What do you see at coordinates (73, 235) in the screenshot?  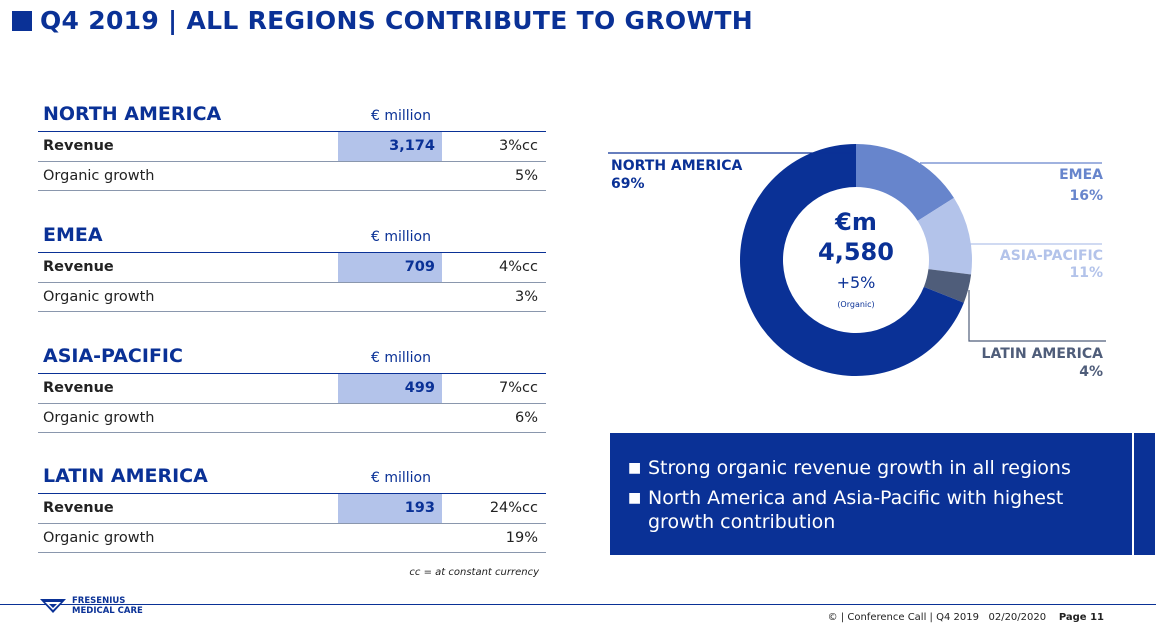 I see `region-name: EMEA` at bounding box center [73, 235].